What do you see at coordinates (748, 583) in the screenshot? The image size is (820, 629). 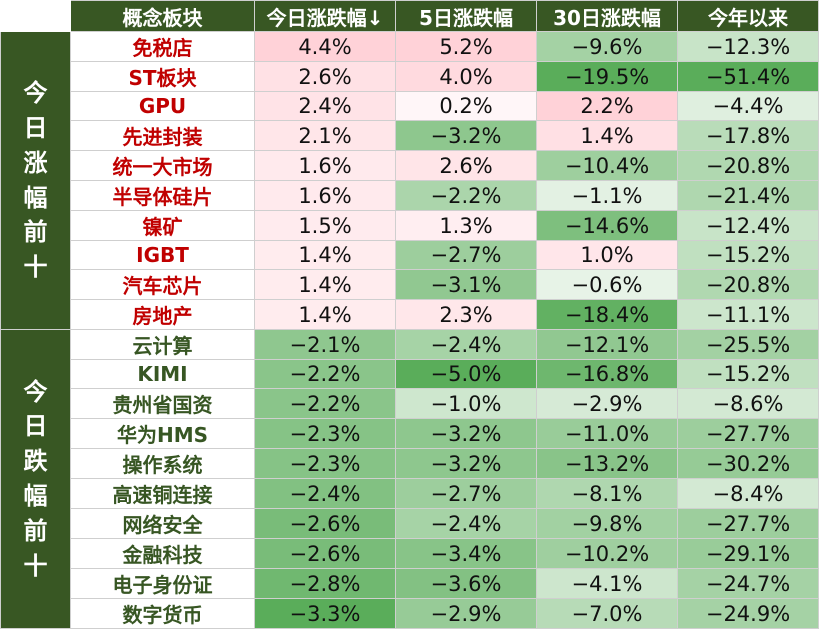 I see `ytd-change-cell: −24.7%` at bounding box center [748, 583].